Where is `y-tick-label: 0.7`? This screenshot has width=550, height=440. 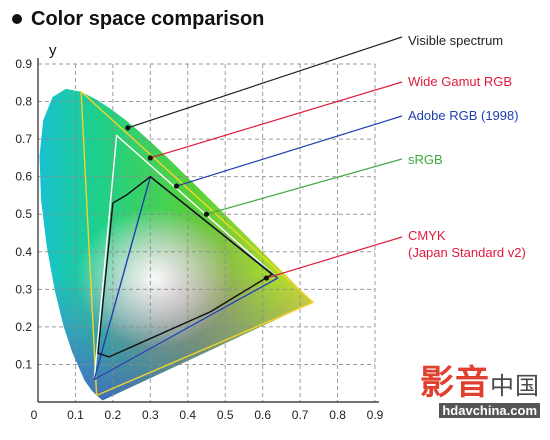 y-tick-label: 0.7 is located at coordinates (23, 139).